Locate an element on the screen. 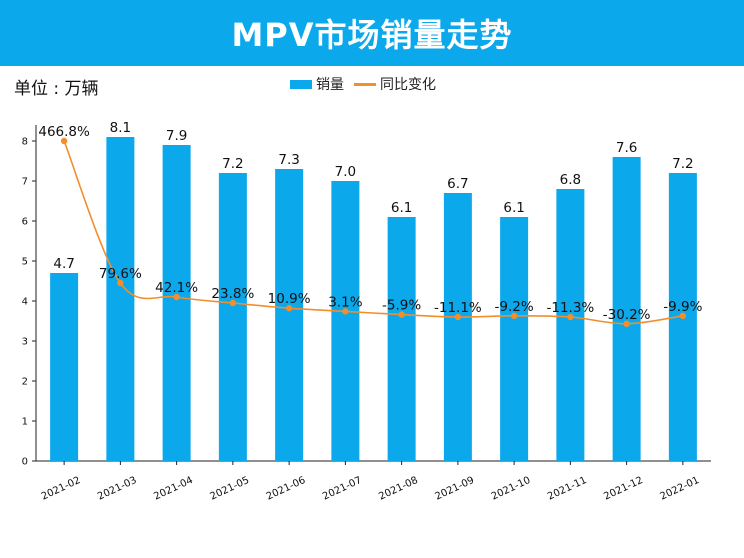 Image resolution: width=744 pixels, height=558 pixels. chart-title-bar: MPV市场销量走势 is located at coordinates (372, 33).